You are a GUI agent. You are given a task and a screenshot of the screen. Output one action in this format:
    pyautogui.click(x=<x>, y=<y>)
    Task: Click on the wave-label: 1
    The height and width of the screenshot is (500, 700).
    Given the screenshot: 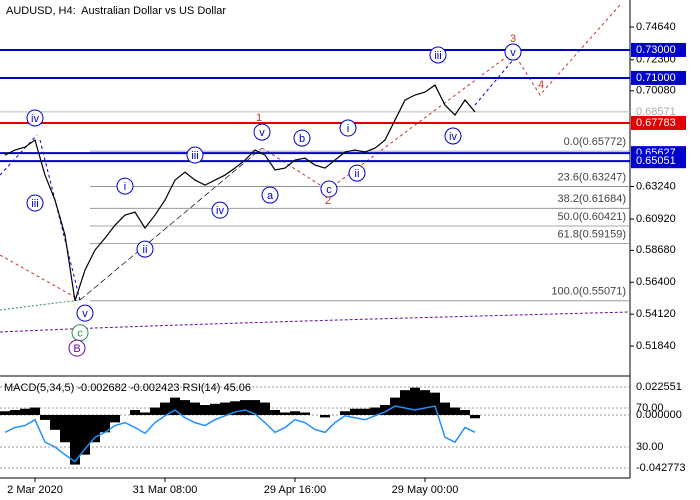 What is the action you would take?
    pyautogui.click(x=259, y=118)
    